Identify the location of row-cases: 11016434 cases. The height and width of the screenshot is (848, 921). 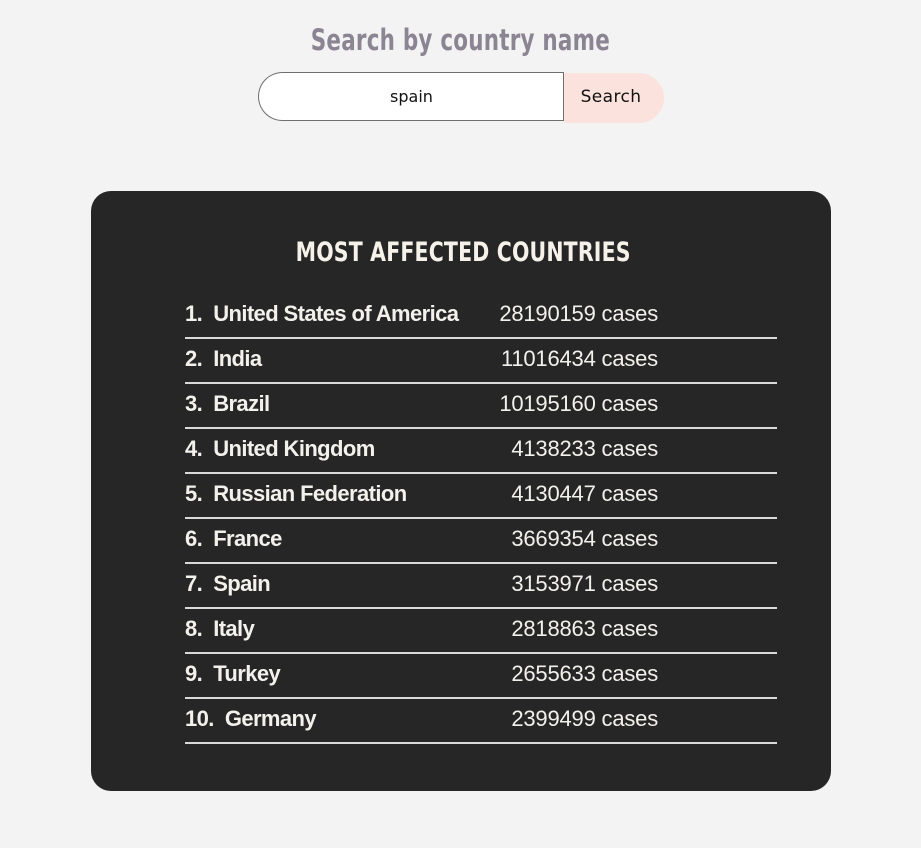
(579, 358).